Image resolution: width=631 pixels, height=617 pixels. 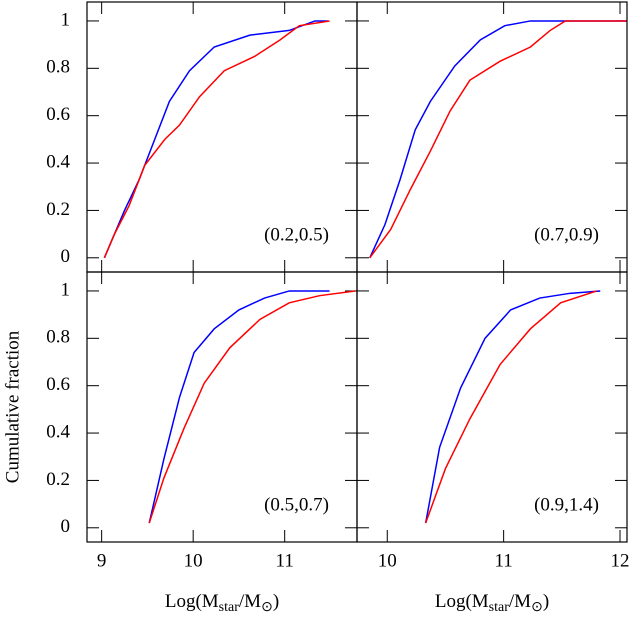 What do you see at coordinates (296, 234) in the screenshot?
I see `panel-annotation: (0.2,0.5)` at bounding box center [296, 234].